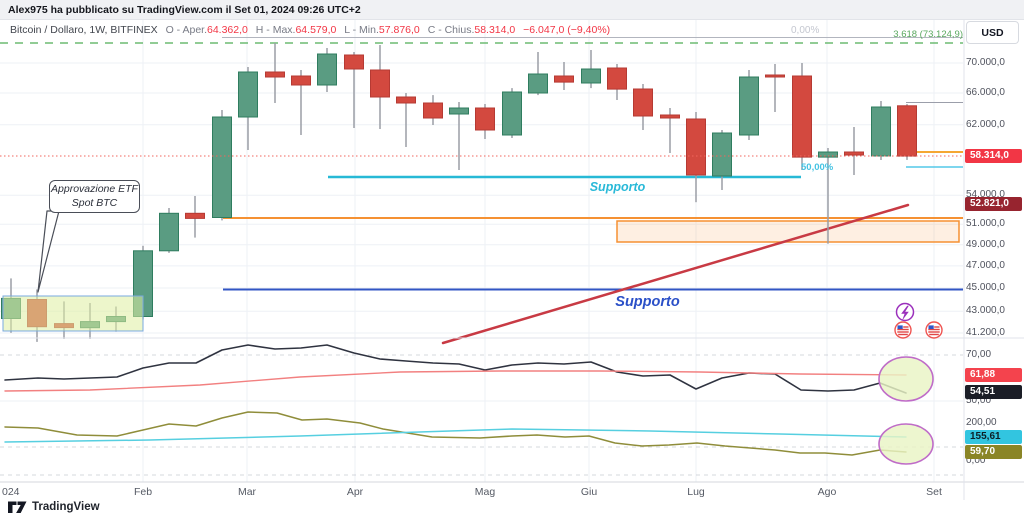  What do you see at coordinates (928, 34) in the screenshot?
I see `fib-extension-label: 3.618 (73.124,9)` at bounding box center [928, 34].